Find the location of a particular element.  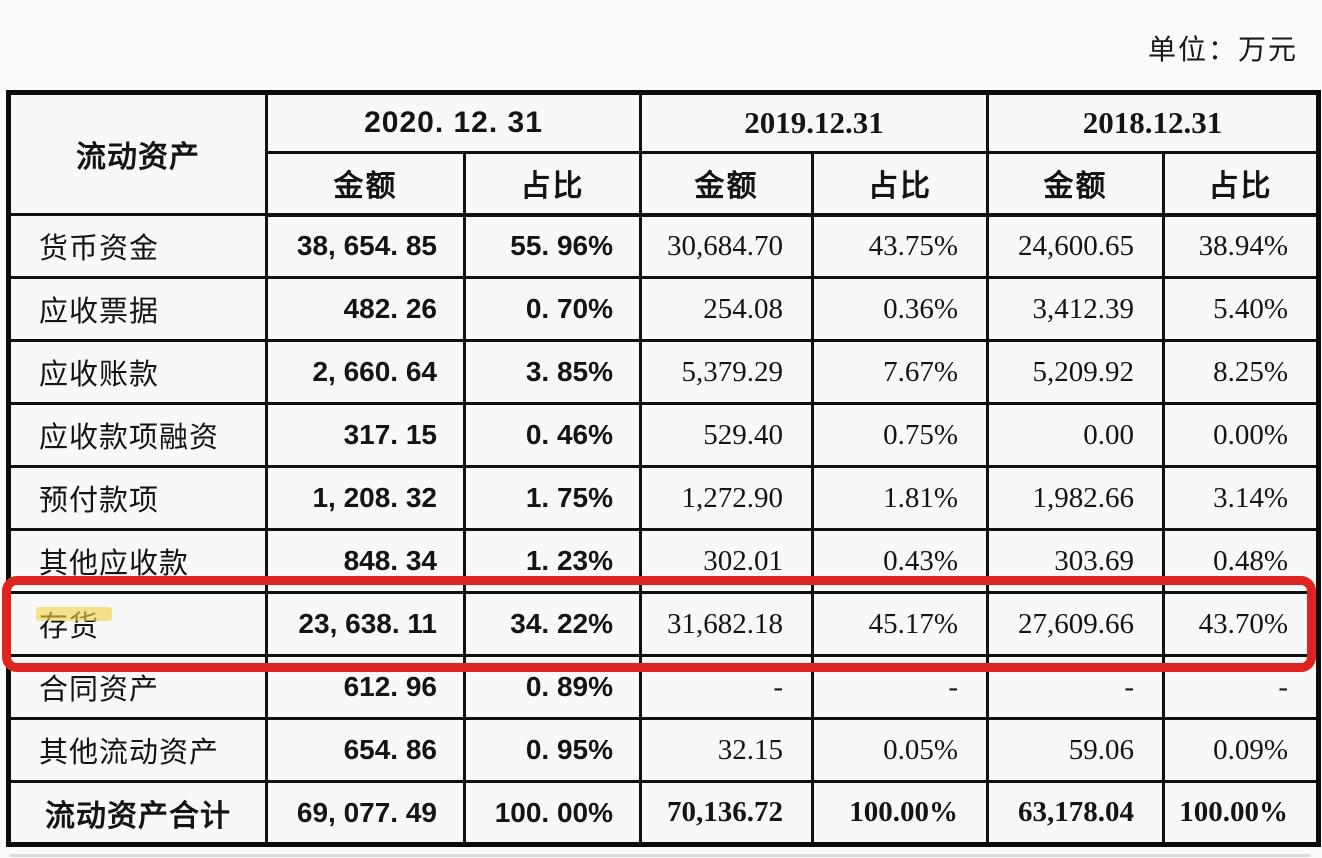

ratio-cell: 0.48% is located at coordinates (1241, 561).